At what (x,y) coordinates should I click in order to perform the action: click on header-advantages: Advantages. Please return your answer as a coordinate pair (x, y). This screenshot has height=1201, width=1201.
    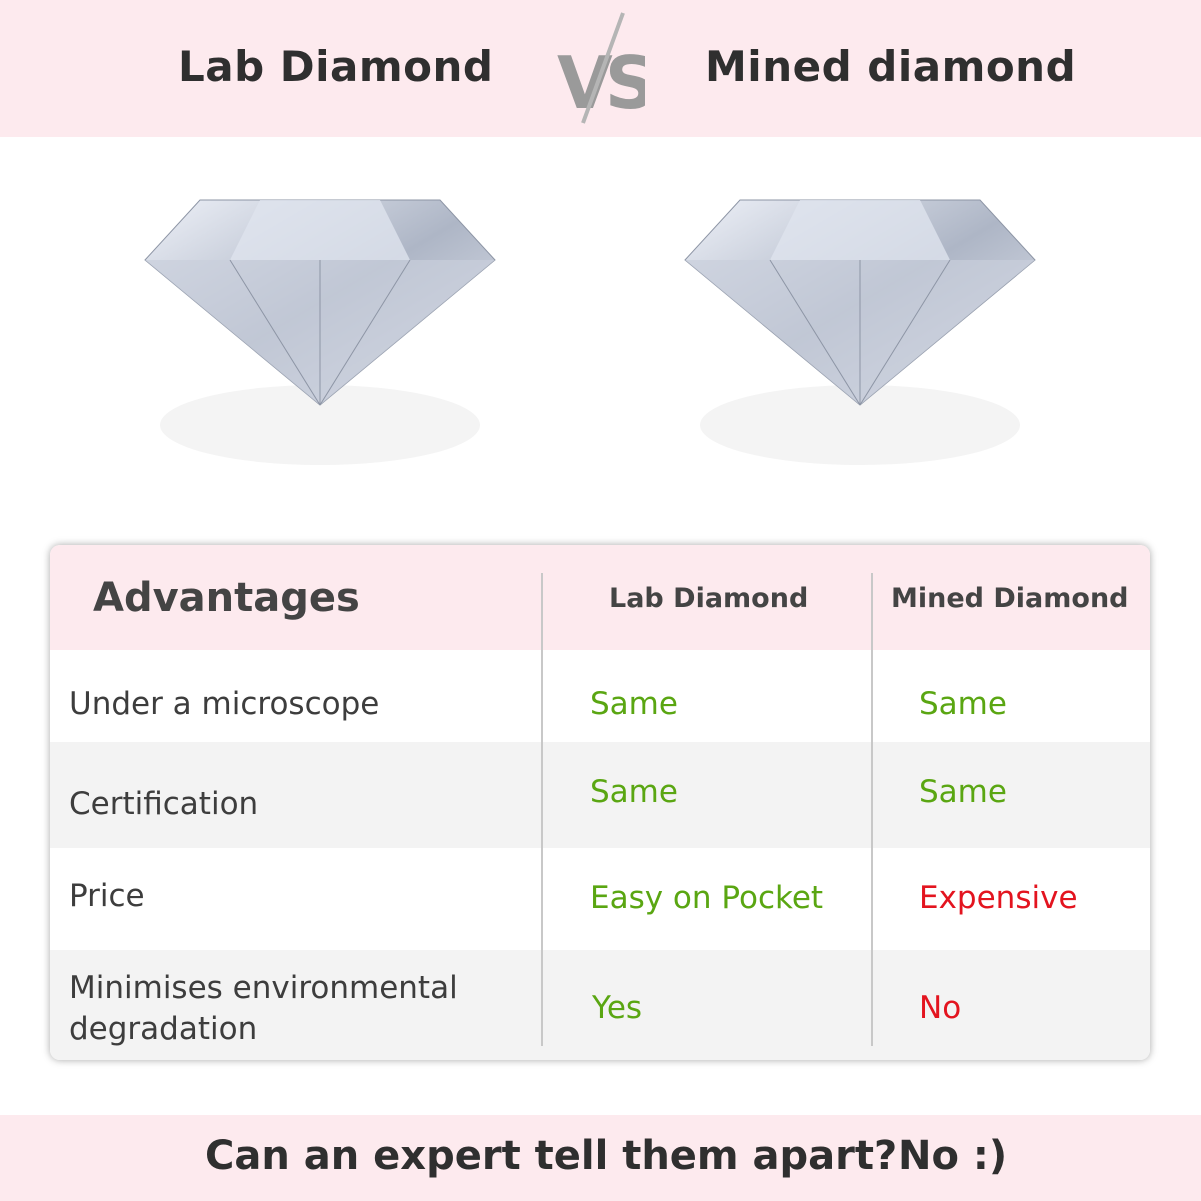
    Looking at the image, I should click on (226, 598).